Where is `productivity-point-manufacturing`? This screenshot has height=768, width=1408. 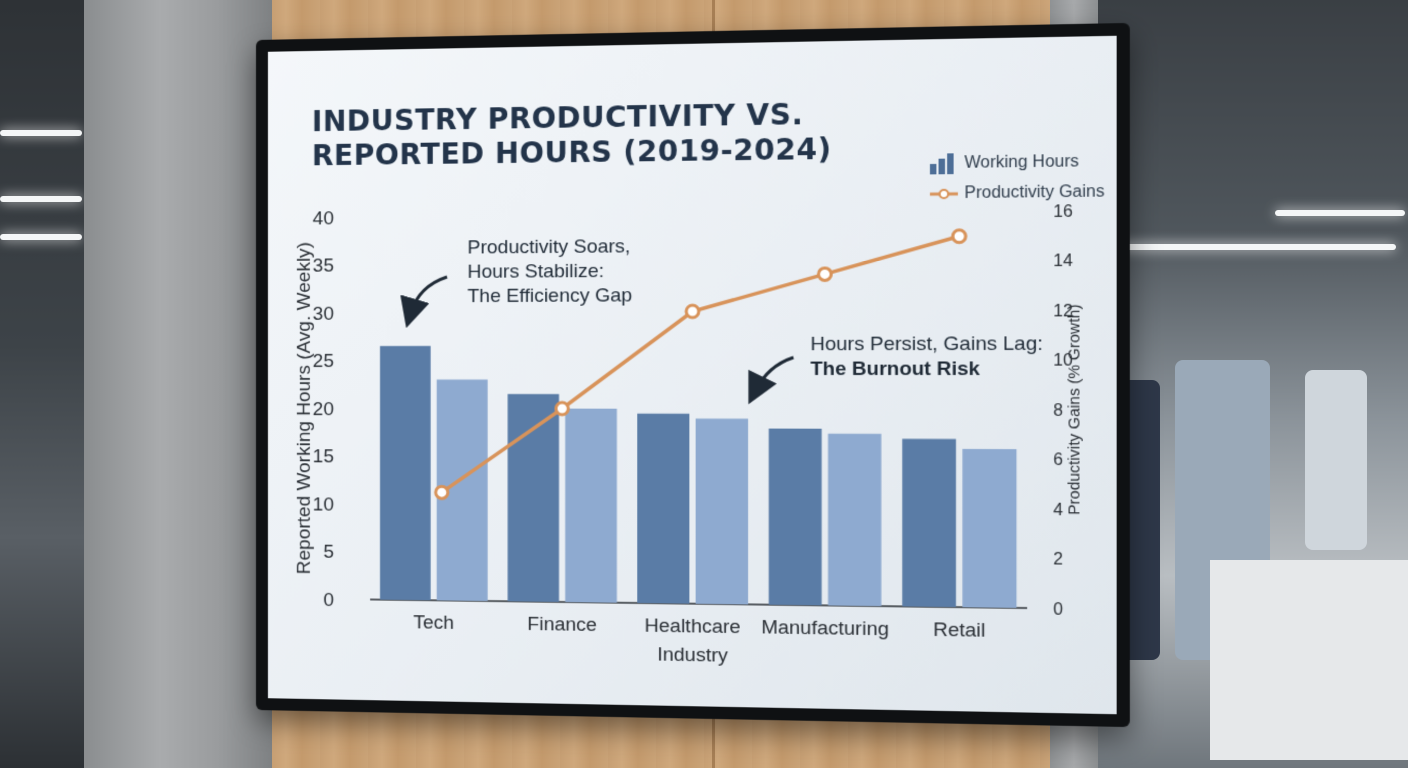
productivity-point-manufacturing is located at coordinates (824, 274).